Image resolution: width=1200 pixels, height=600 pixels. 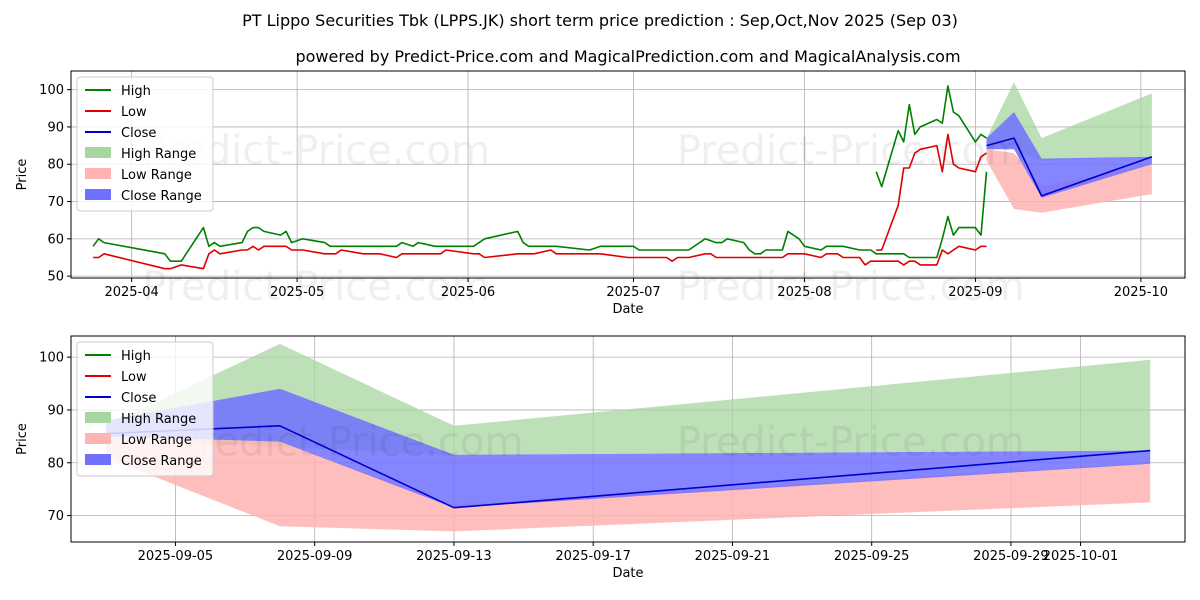 What do you see at coordinates (733, 556) in the screenshot?
I see `x-tick-label: 2025-09-21` at bounding box center [733, 556].